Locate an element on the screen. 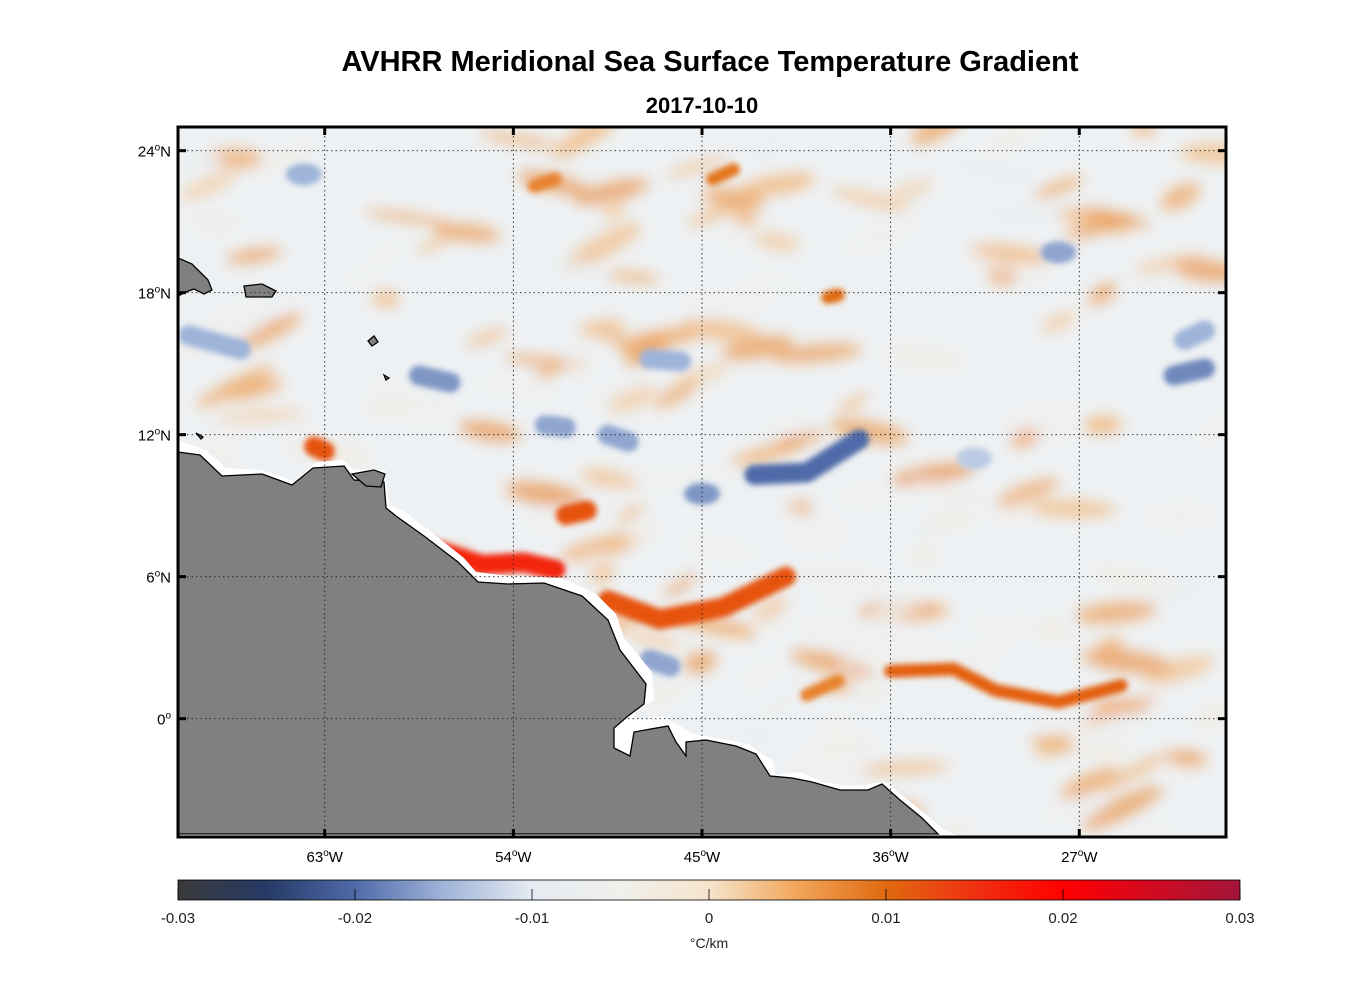 This screenshot has height=1000, width=1356. longitude-tick-label: 54oW is located at coordinates (513, 857).